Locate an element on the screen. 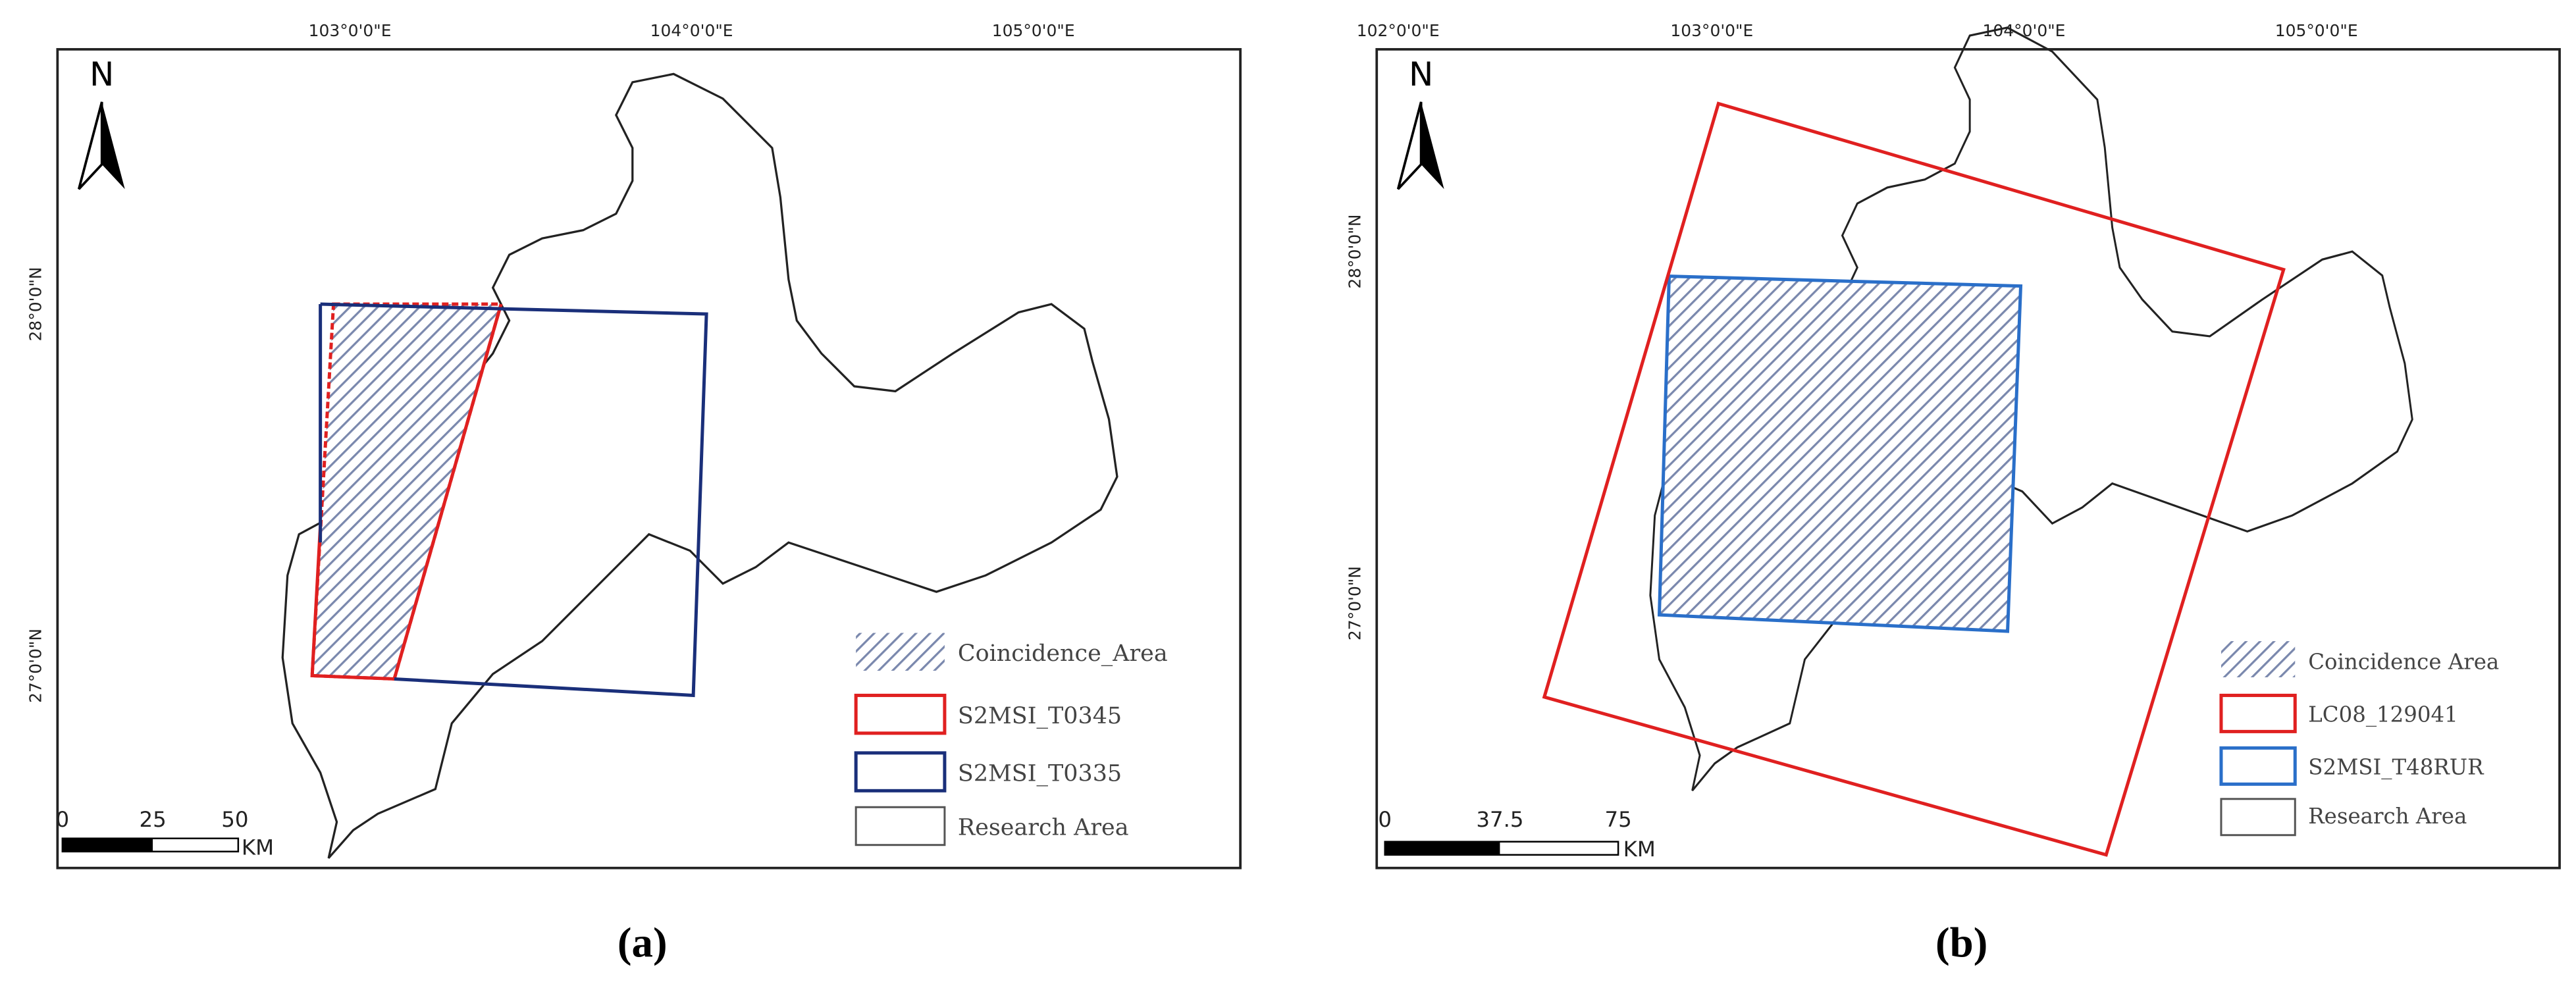 Image resolution: width=2576 pixels, height=988 pixels. caption: (a) is located at coordinates (643, 943).